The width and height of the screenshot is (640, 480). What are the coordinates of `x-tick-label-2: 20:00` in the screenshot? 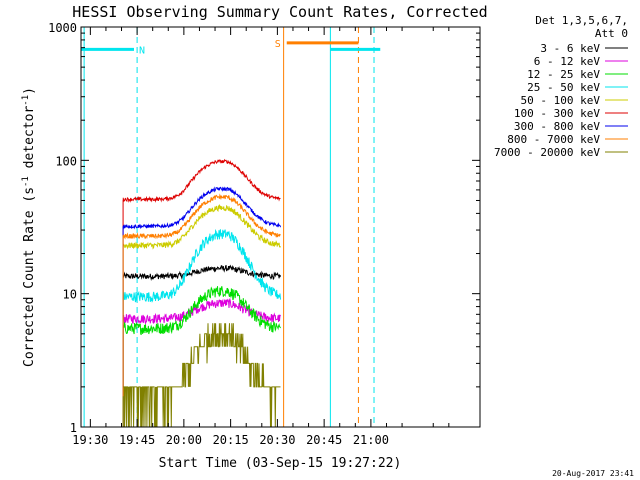 It's located at (184, 440).